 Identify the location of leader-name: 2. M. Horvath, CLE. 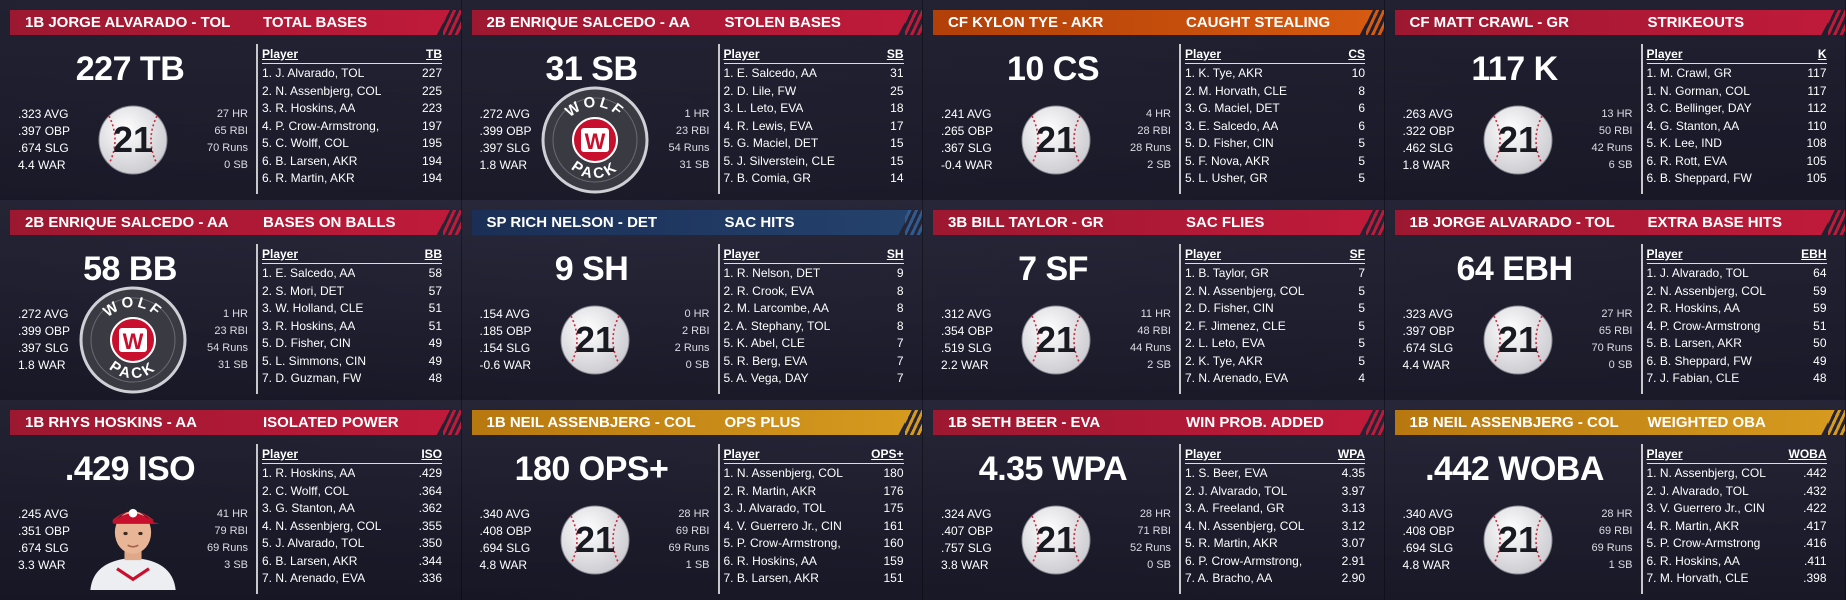
(1236, 90).